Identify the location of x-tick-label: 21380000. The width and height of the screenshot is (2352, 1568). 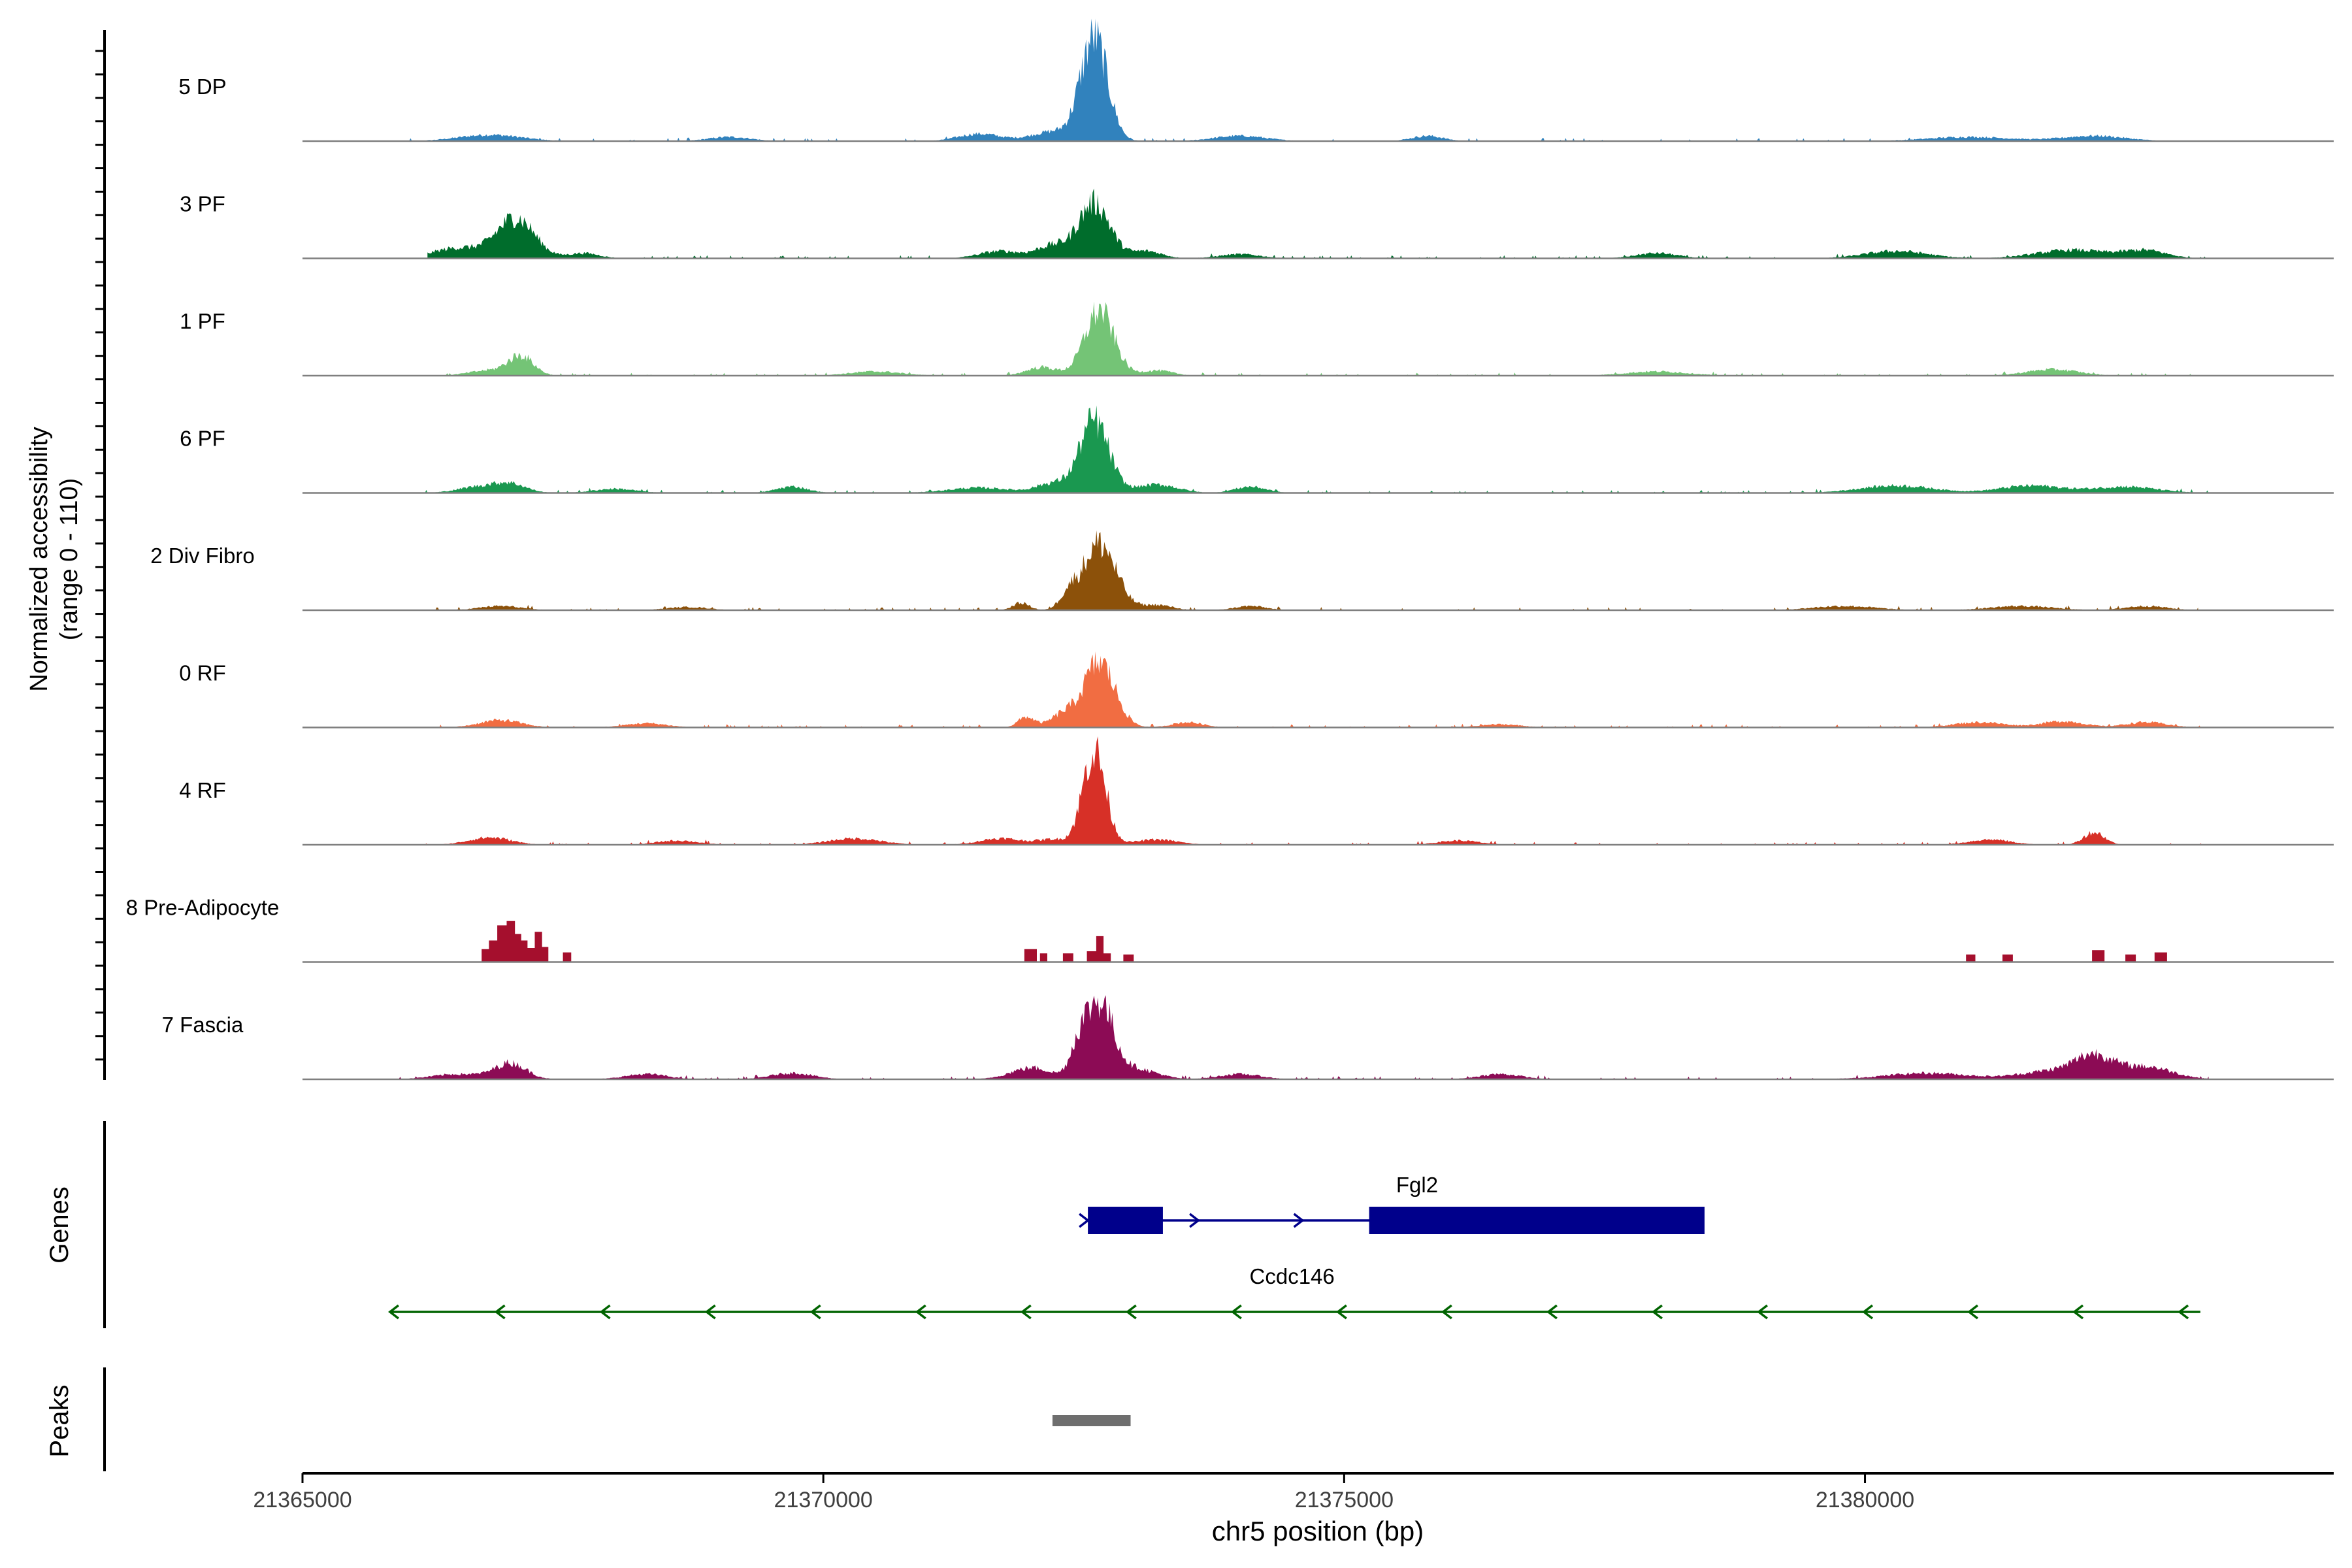
(1865, 1500).